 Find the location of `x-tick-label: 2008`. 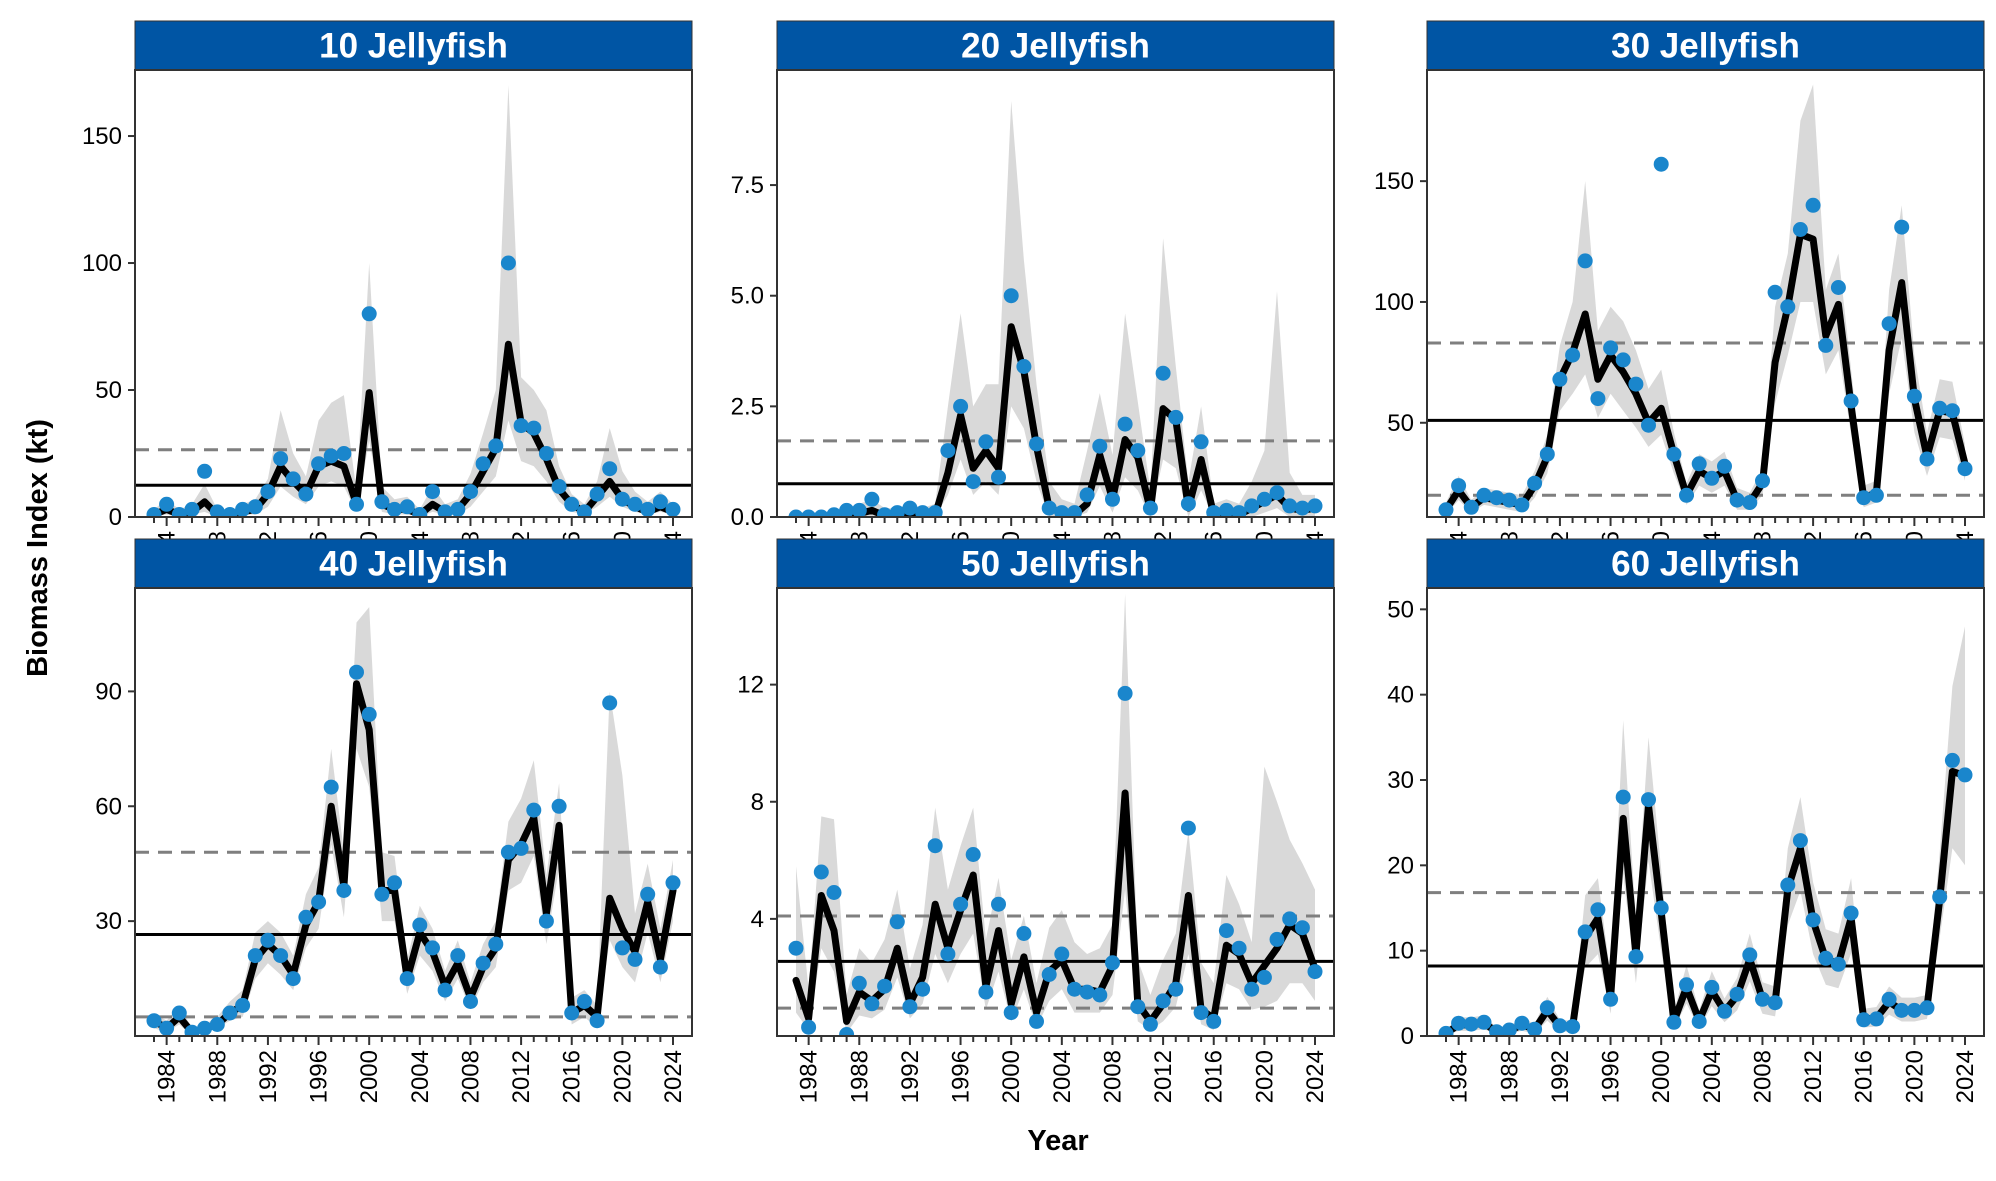

x-tick-label: 2008 is located at coordinates (471, 1076).